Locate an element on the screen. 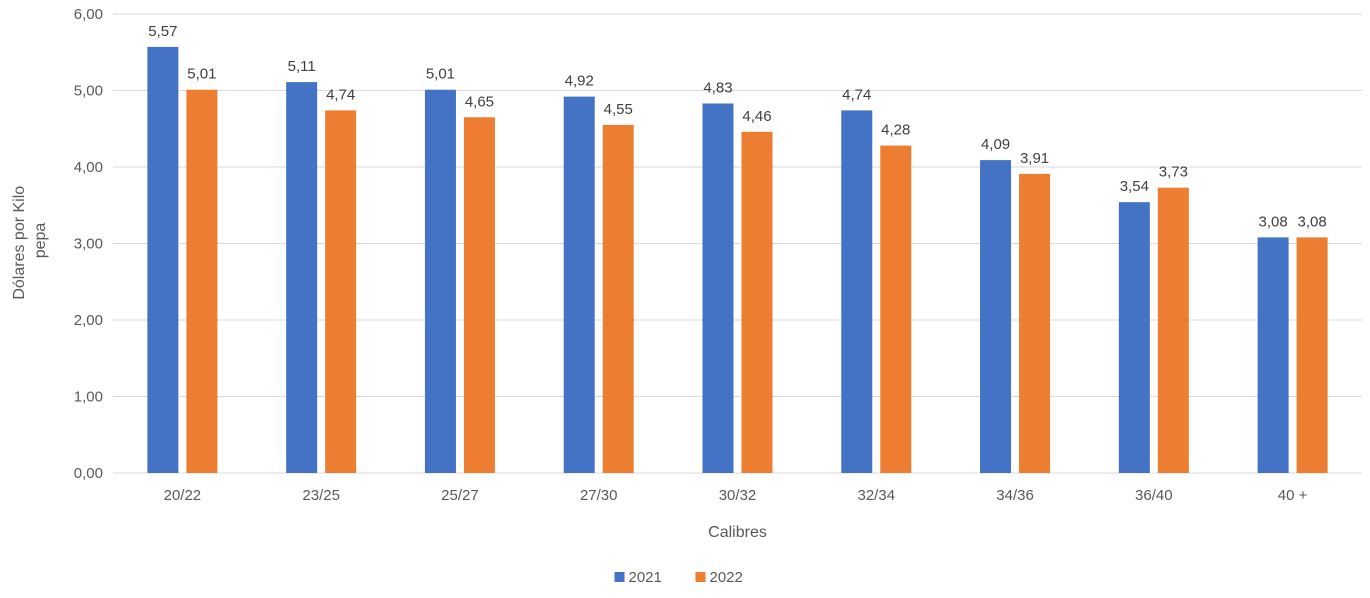 The height and width of the screenshot is (598, 1370). data-label: 3,54 is located at coordinates (1134, 186).